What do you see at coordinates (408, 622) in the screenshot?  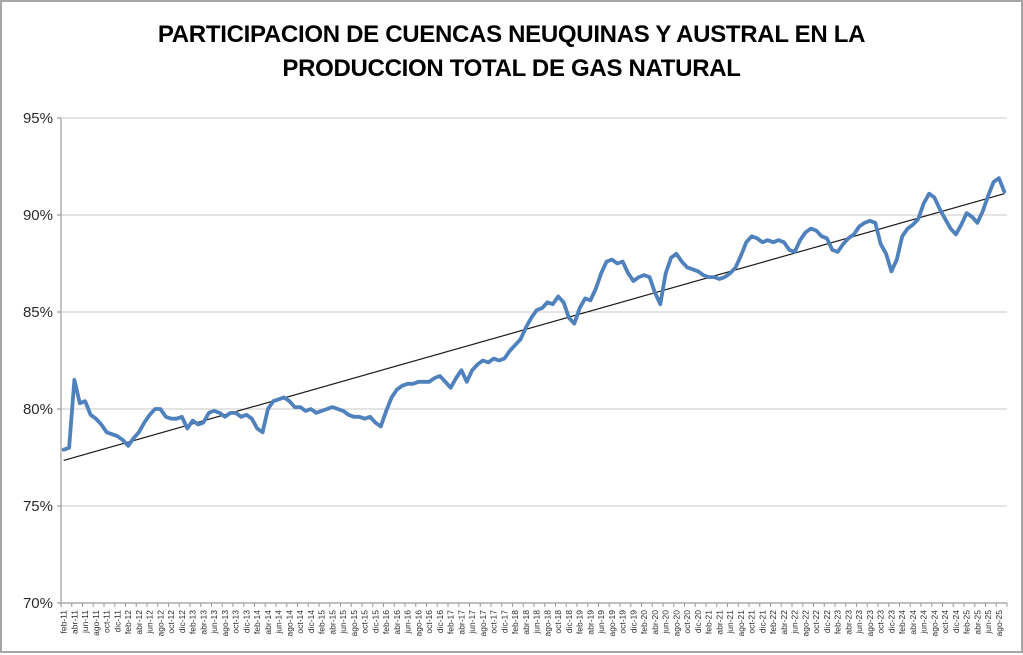 I see `x-tick-label: jun-16` at bounding box center [408, 622].